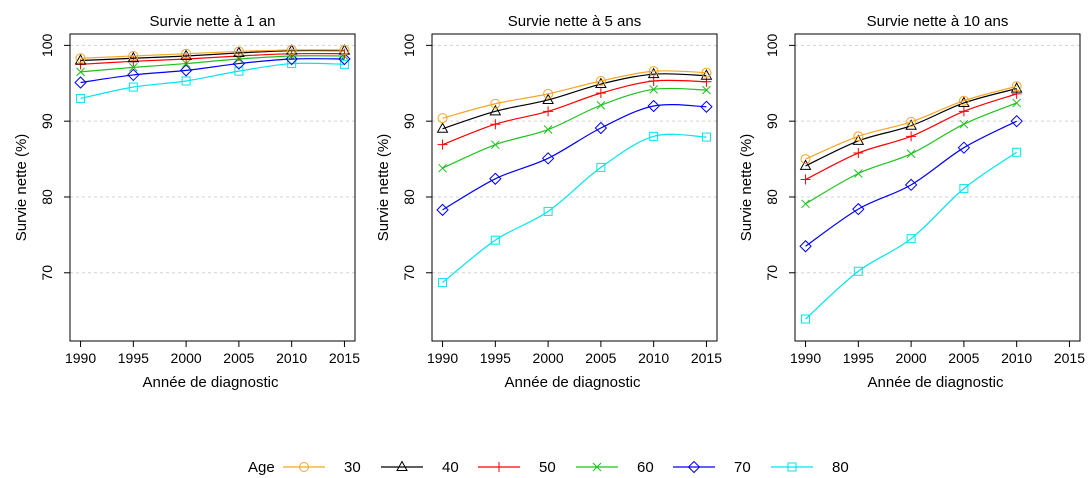  Describe the element at coordinates (712, 467) in the screenshot. I see `legend-entry-70: 70` at that location.